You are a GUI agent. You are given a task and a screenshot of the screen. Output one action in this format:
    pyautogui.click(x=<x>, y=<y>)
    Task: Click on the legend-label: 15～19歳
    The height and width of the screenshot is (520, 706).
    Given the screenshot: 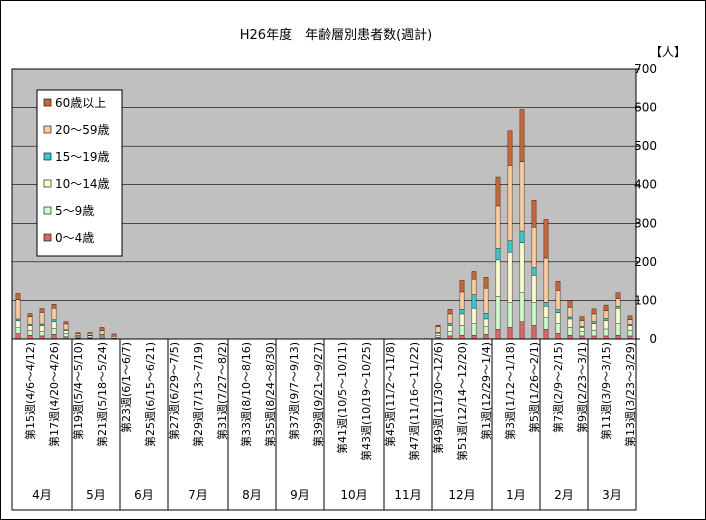 What is the action you would take?
    pyautogui.click(x=82, y=157)
    